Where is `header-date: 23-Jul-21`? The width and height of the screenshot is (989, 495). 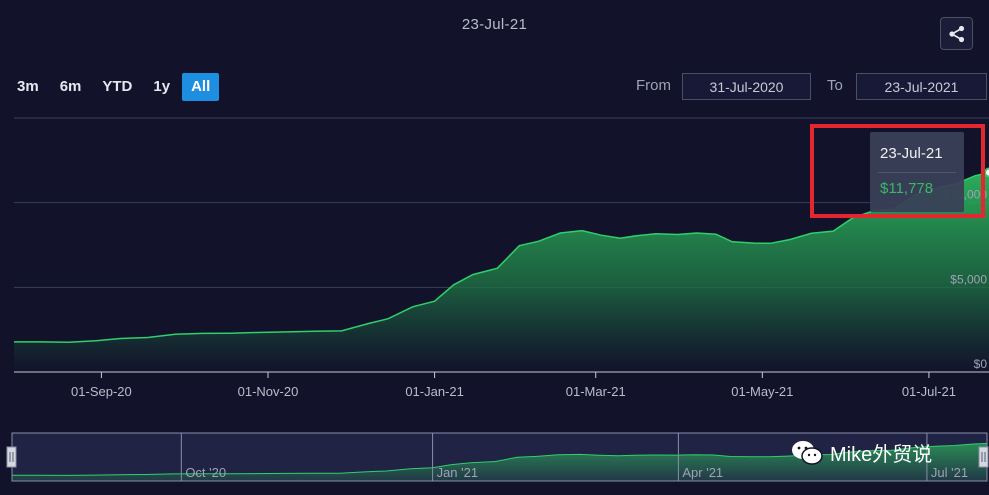 header-date: 23-Jul-21 is located at coordinates (494, 24).